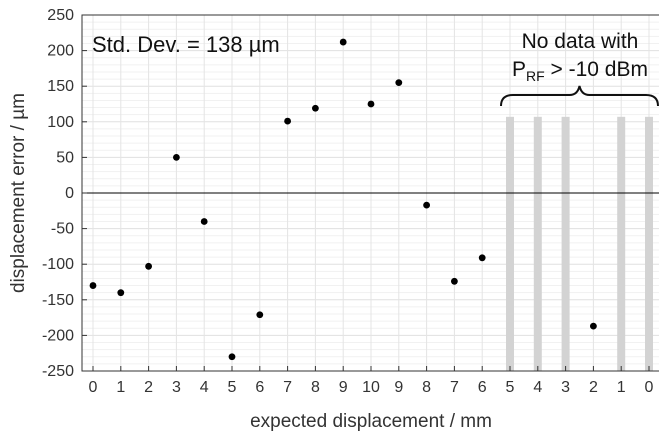 The image size is (659, 435). What do you see at coordinates (58, 264) in the screenshot?
I see `y-tick-label: -100` at bounding box center [58, 264].